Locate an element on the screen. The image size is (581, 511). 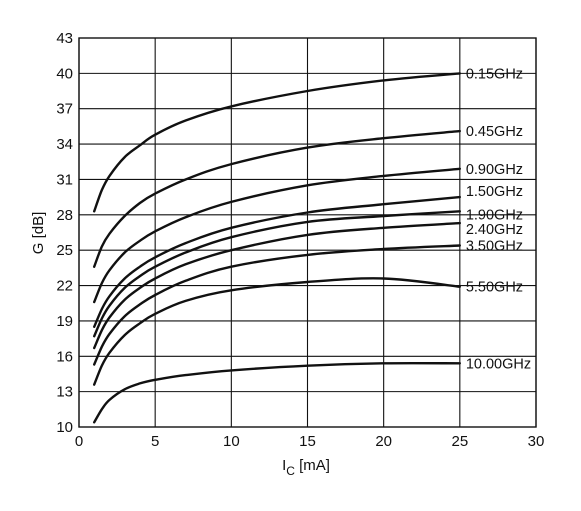
y-tick-label: 40 is located at coordinates (64, 73).